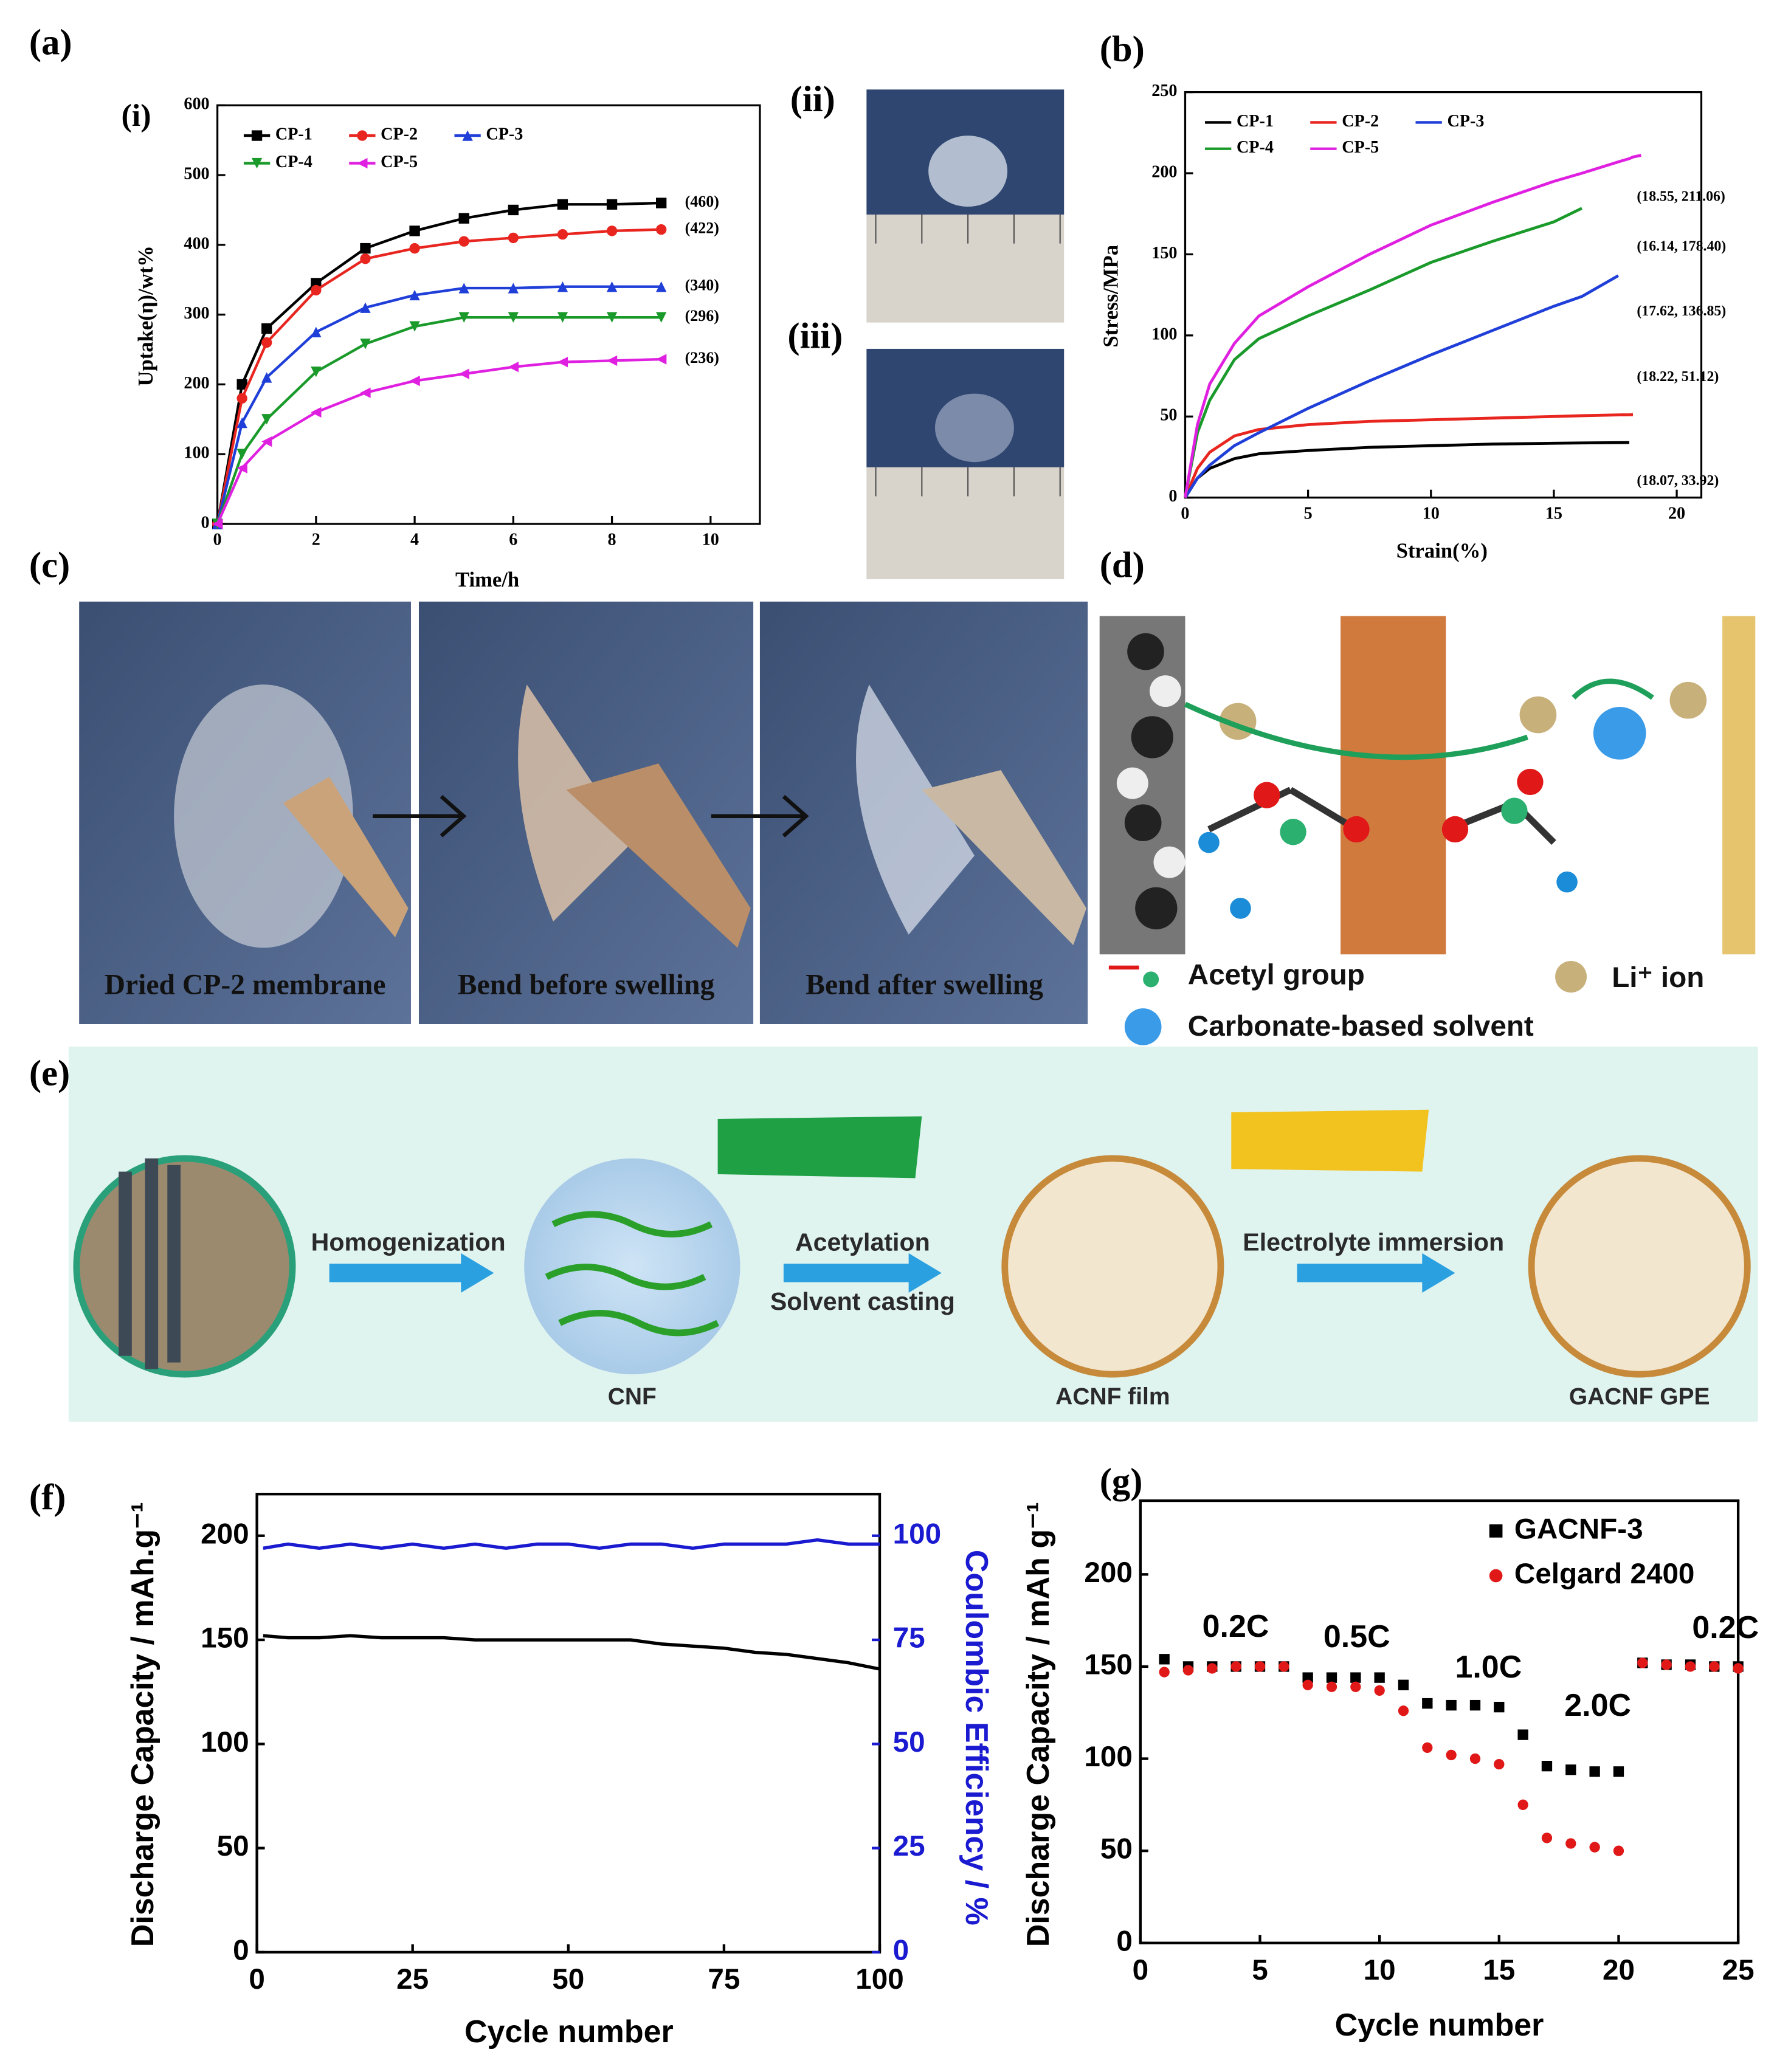  What do you see at coordinates (1110, 296) in the screenshot?
I see `y-axis-label: Stress/MPa` at bounding box center [1110, 296].